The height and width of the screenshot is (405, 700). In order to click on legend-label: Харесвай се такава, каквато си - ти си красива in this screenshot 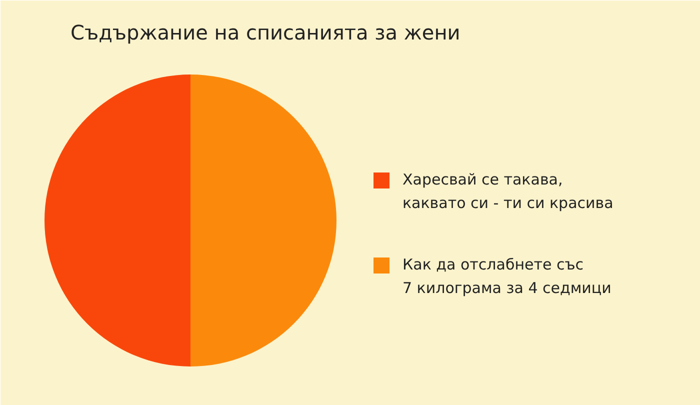, I will do `click(508, 191)`.